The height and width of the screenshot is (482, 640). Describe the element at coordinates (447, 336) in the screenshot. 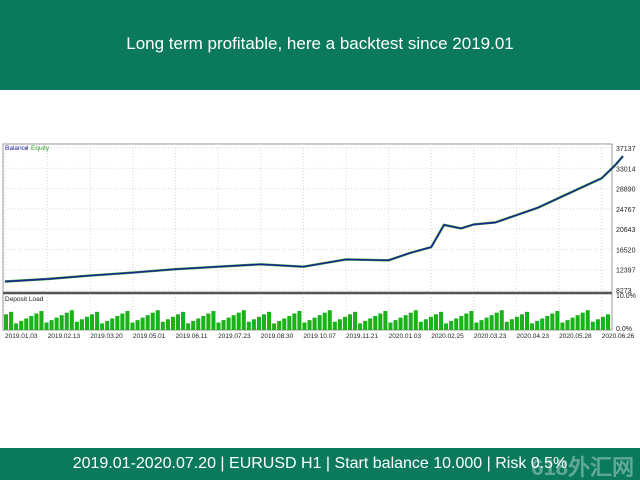

I see `x-tick-label: 2020.02.25` at that location.